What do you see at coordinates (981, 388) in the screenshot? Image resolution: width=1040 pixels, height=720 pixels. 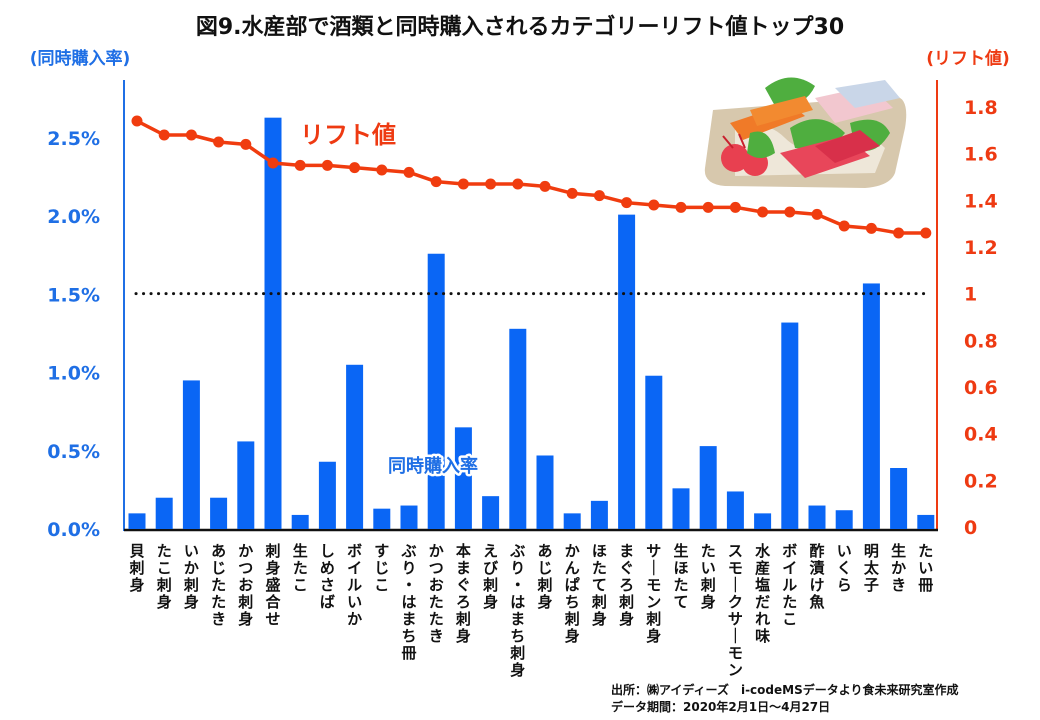 I see `right-tick-label: 0.6` at bounding box center [981, 388].